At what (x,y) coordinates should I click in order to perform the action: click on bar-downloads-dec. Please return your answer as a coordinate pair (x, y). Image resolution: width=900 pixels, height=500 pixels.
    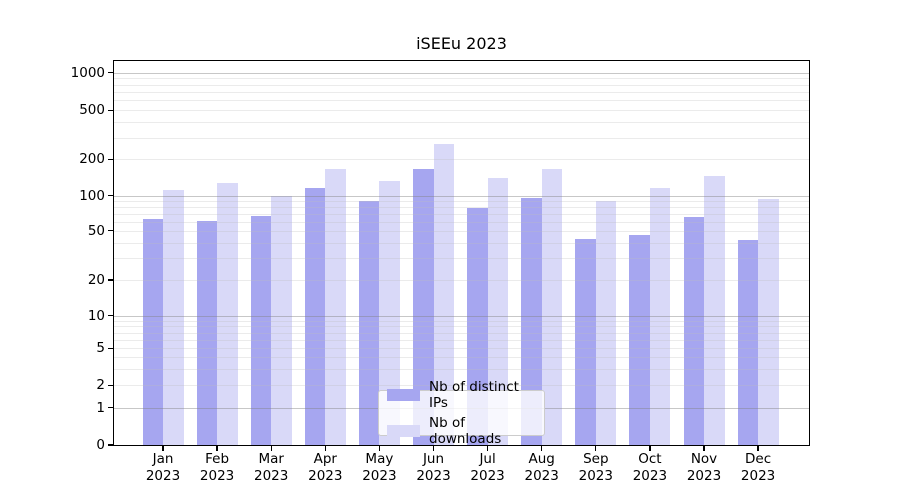
    Looking at the image, I should click on (768, 322).